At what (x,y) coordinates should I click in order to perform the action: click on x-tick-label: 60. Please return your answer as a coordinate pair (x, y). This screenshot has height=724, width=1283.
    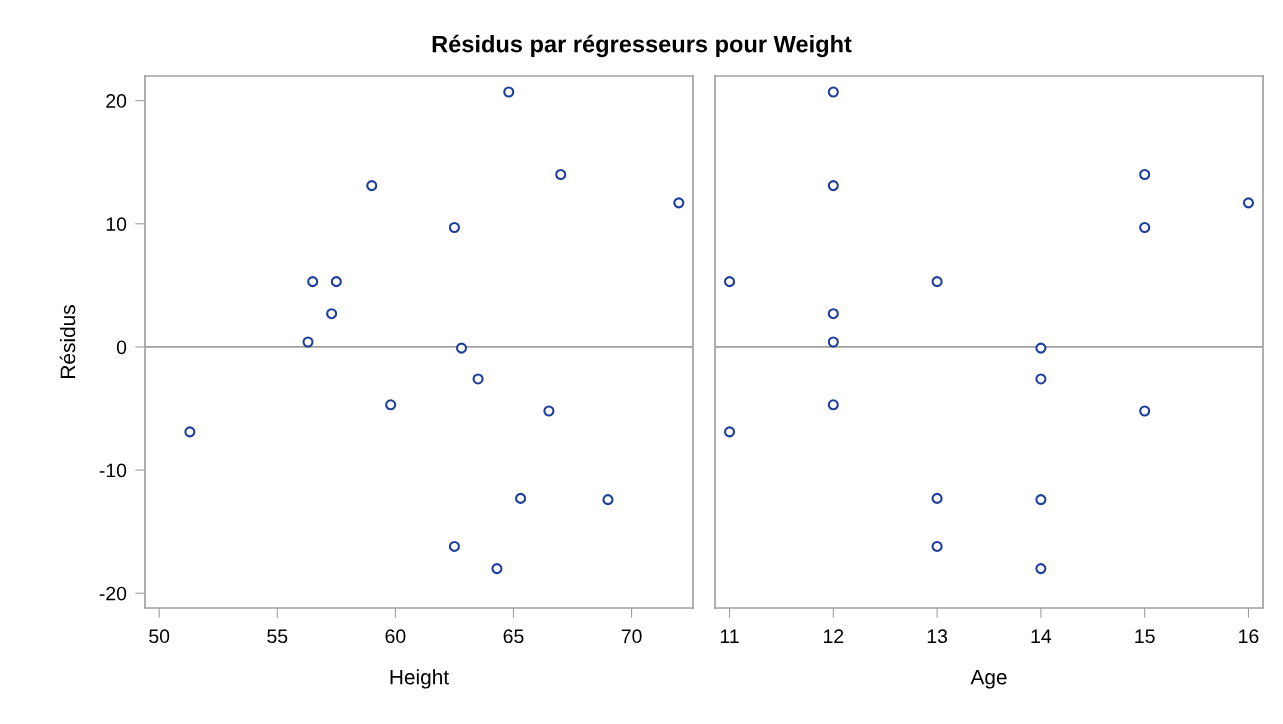
    Looking at the image, I should click on (395, 636).